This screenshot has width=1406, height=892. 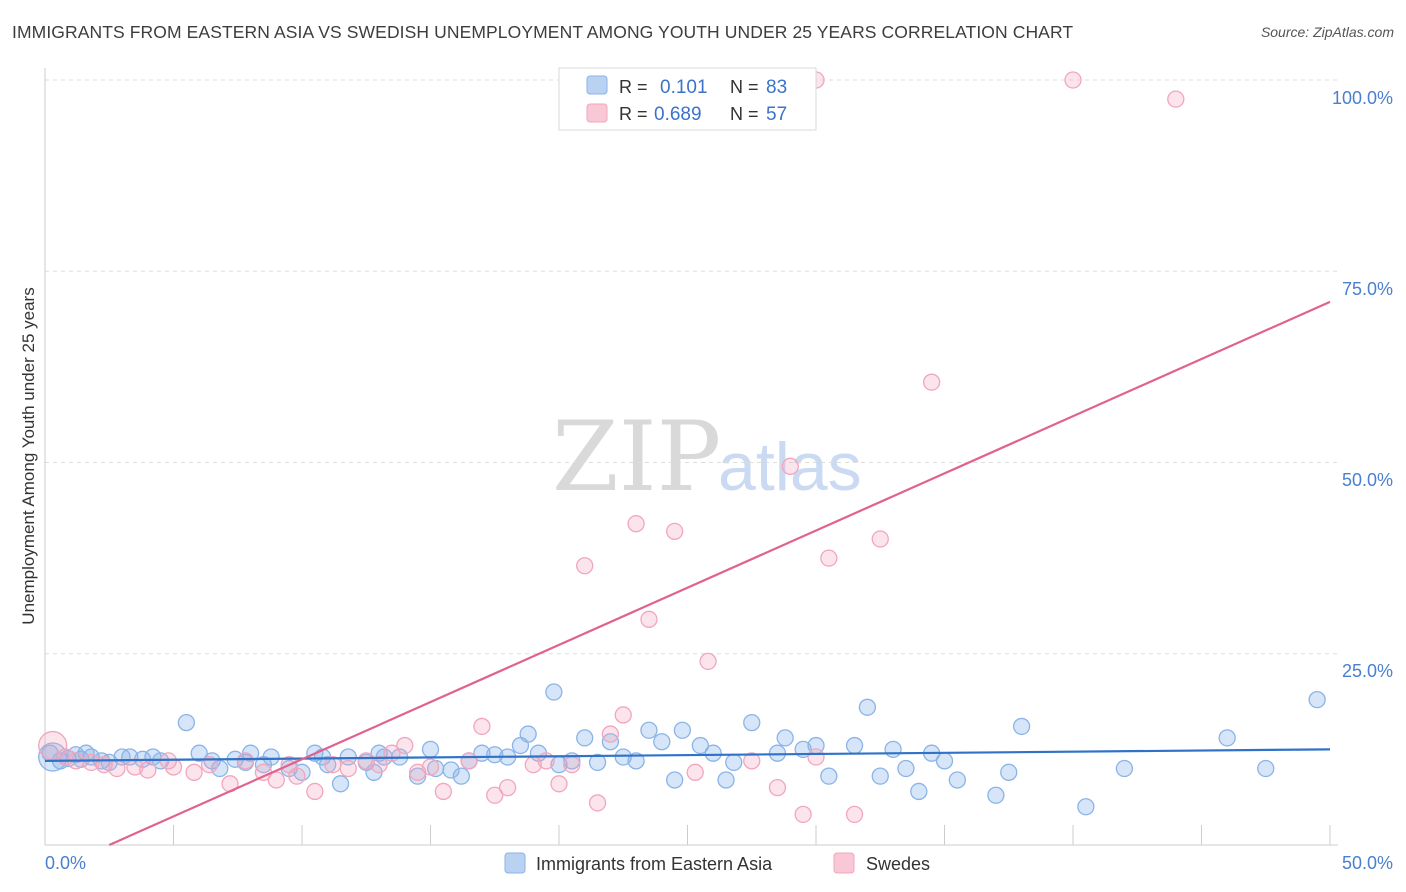 I want to click on series-legend-label-blue: Immigrants from Eastern Asia, so click(x=654, y=864).